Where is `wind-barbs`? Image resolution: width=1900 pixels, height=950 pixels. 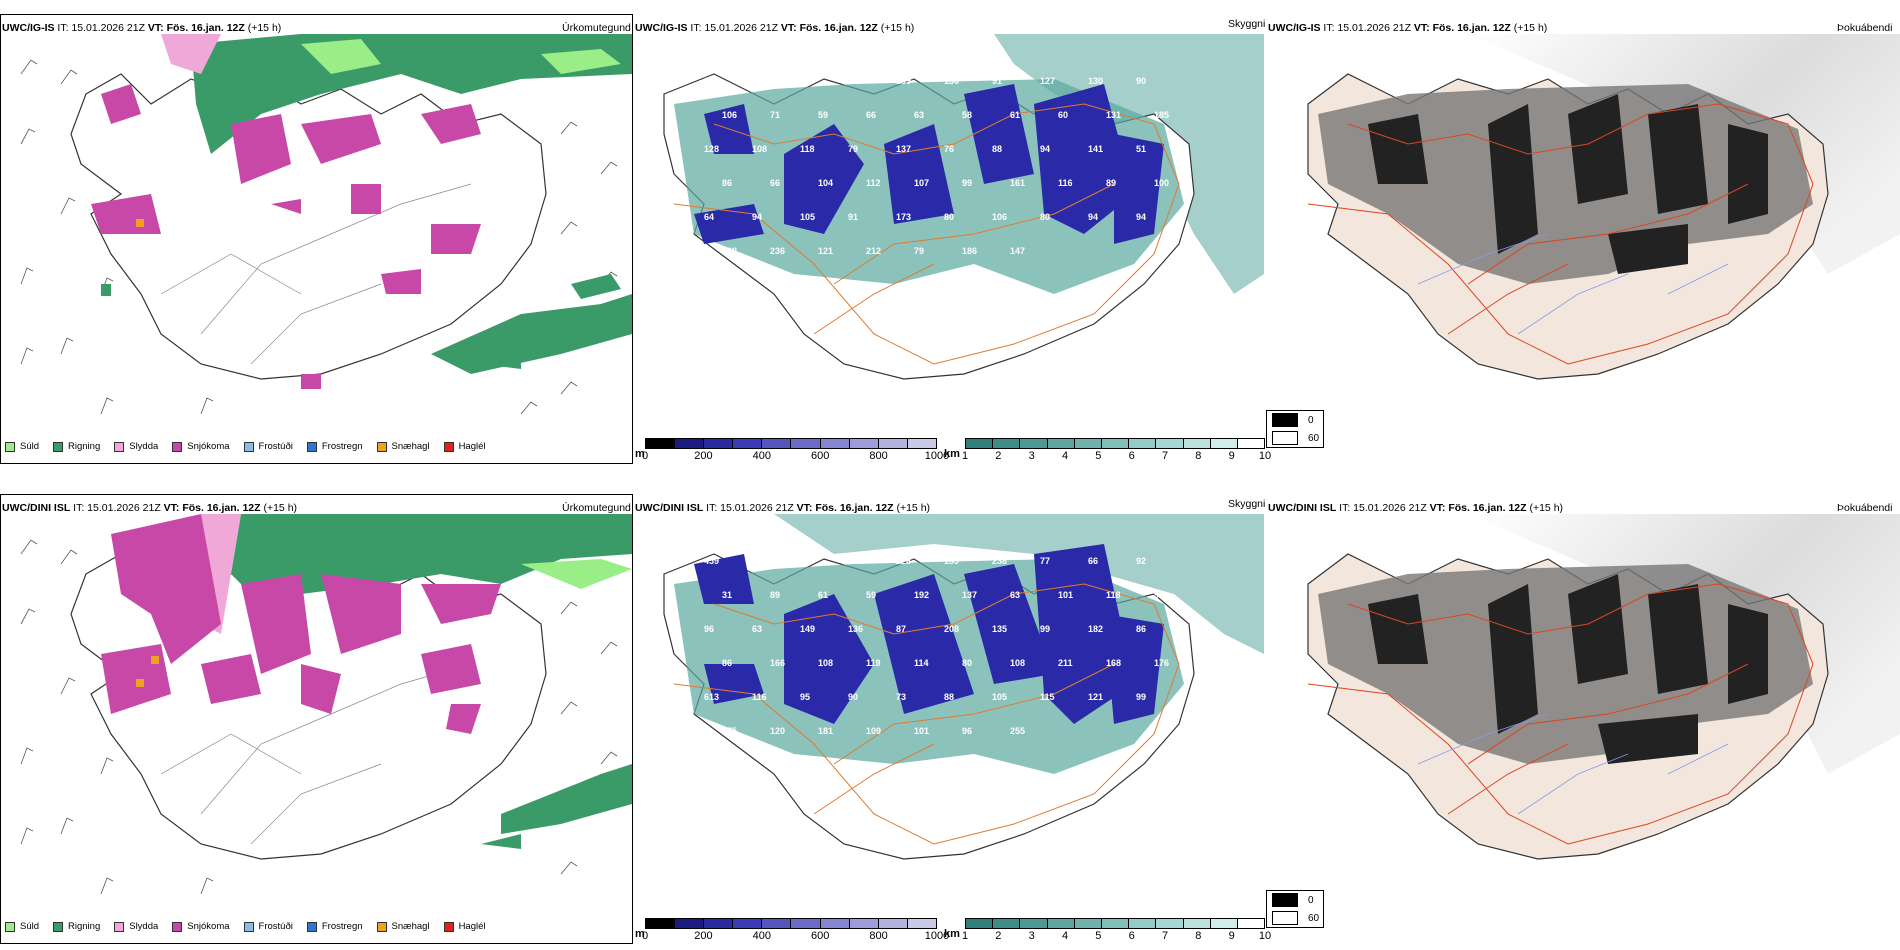
wind-barbs is located at coordinates (319, 237).